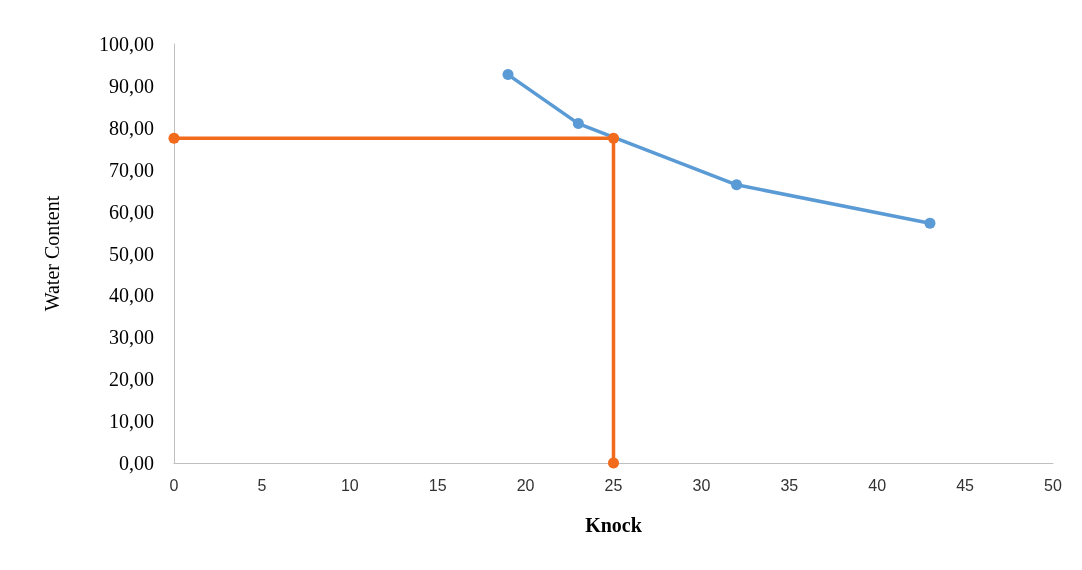 The width and height of the screenshot is (1082, 570). I want to click on y-tick-label: 50,00, so click(131, 253).